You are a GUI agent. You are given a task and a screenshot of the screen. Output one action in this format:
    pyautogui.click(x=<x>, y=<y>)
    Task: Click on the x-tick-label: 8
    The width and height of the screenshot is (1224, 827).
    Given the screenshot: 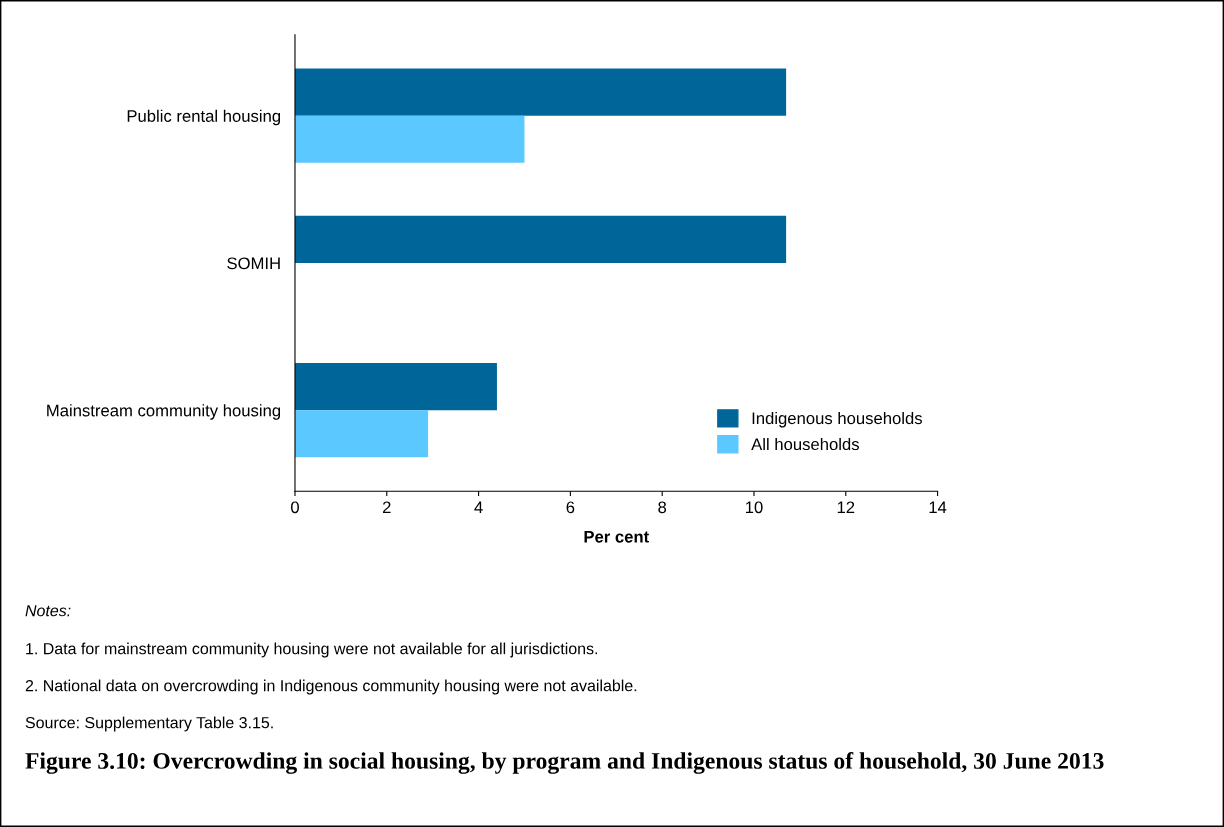 What is the action you would take?
    pyautogui.click(x=662, y=507)
    